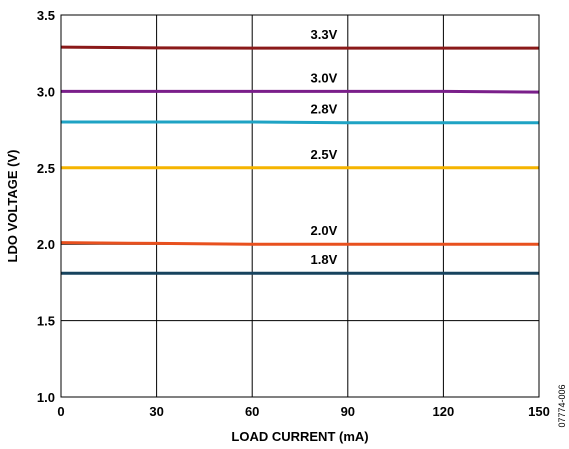 The width and height of the screenshot is (569, 449). Describe the element at coordinates (324, 154) in the screenshot. I see `series-label: 2.5V` at that location.